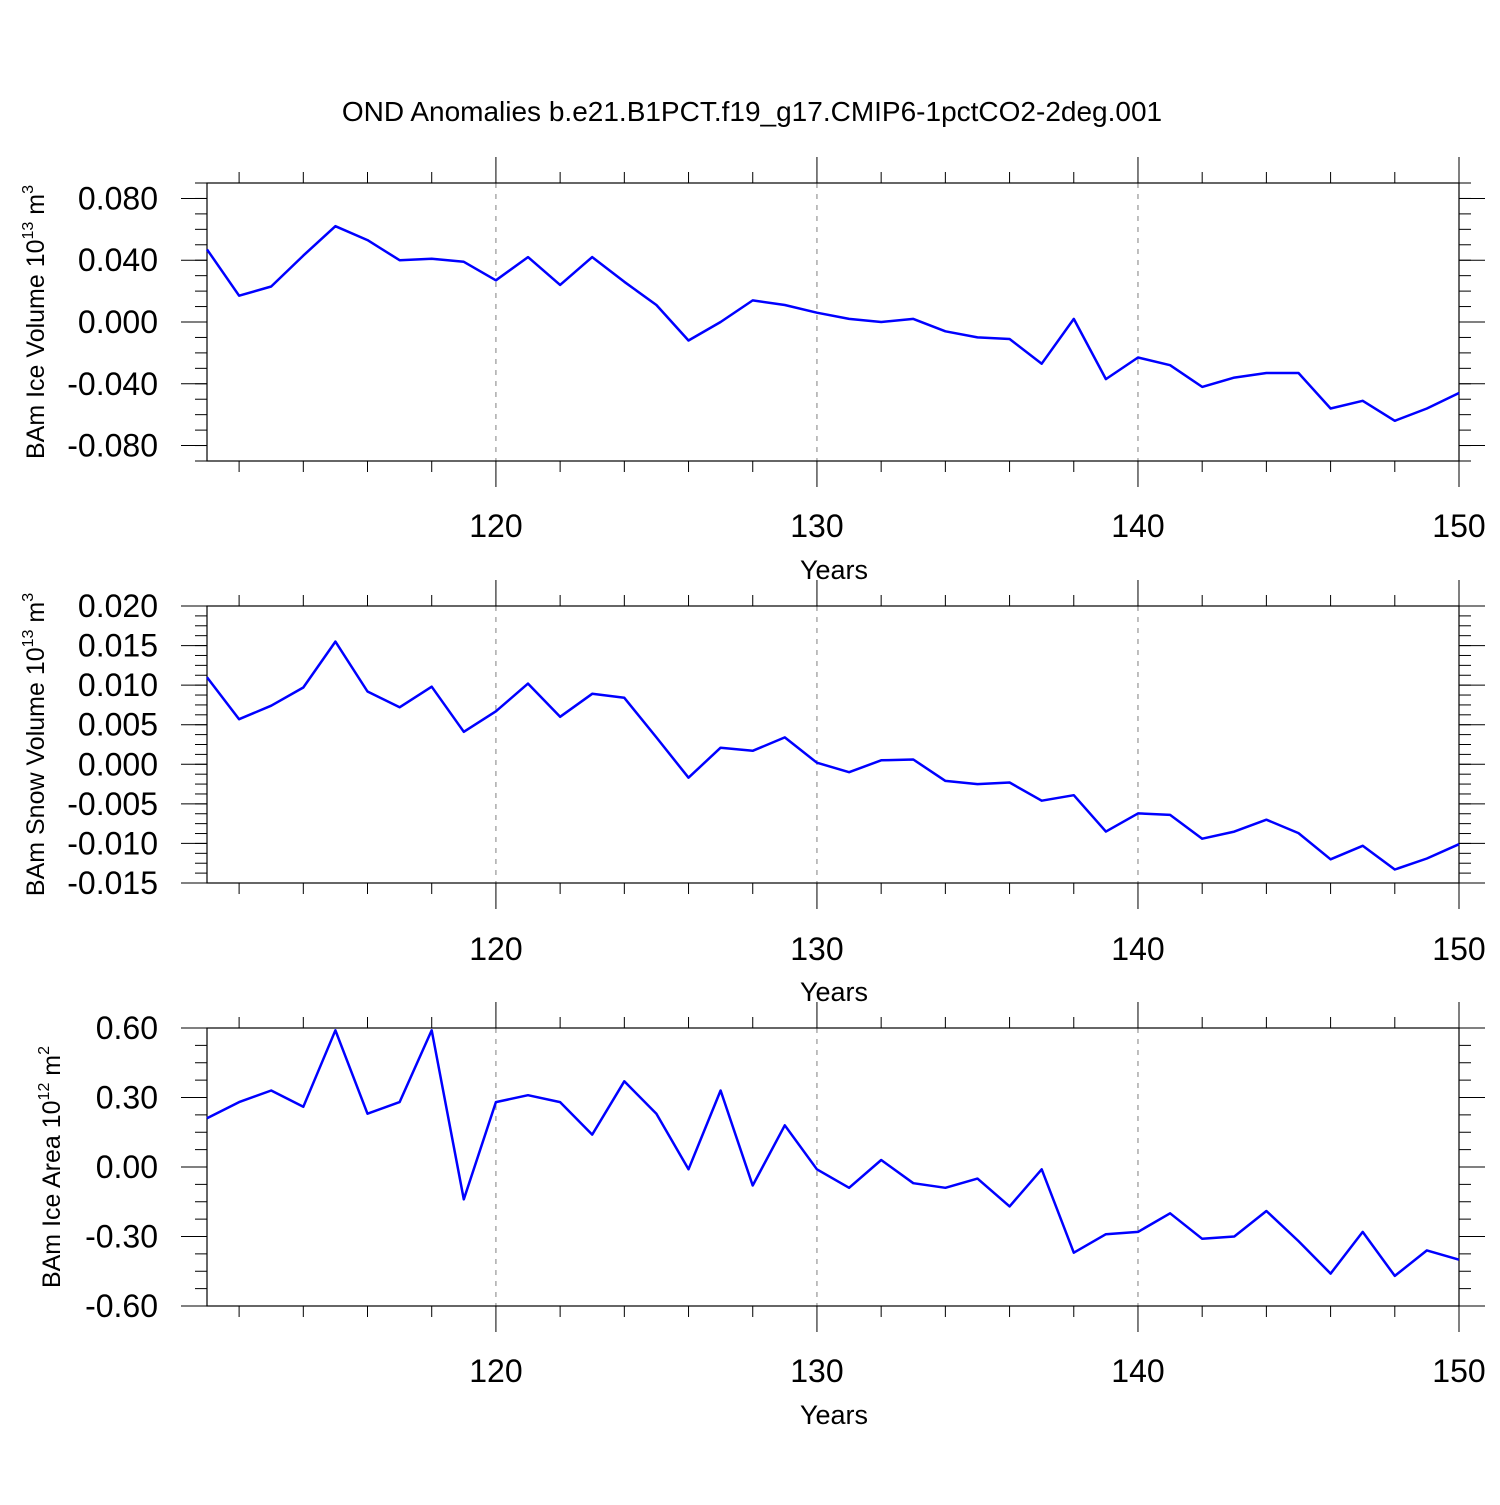  I want to click on y-tick-label: -0.080, so click(112, 446).